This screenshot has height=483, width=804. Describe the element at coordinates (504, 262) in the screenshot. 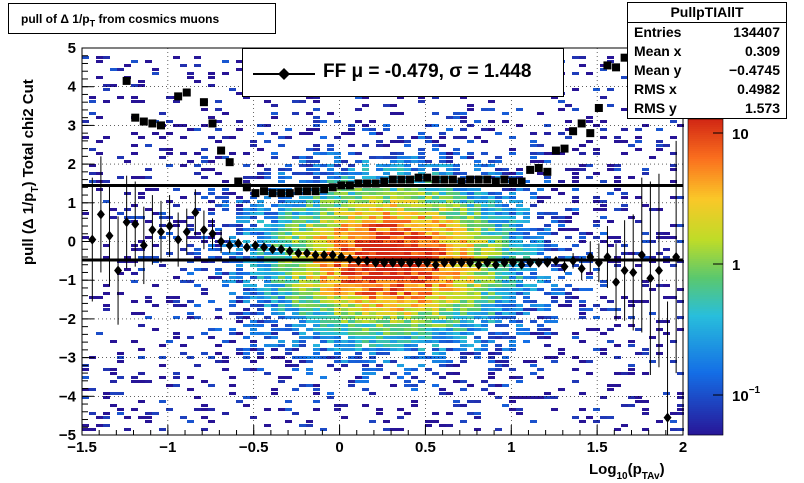

I see `mean-point` at that location.